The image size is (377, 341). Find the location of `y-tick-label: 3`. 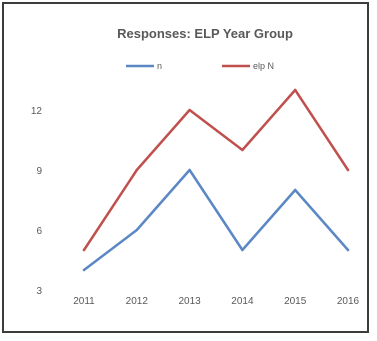

y-tick-label: 3 is located at coordinates (39, 291).